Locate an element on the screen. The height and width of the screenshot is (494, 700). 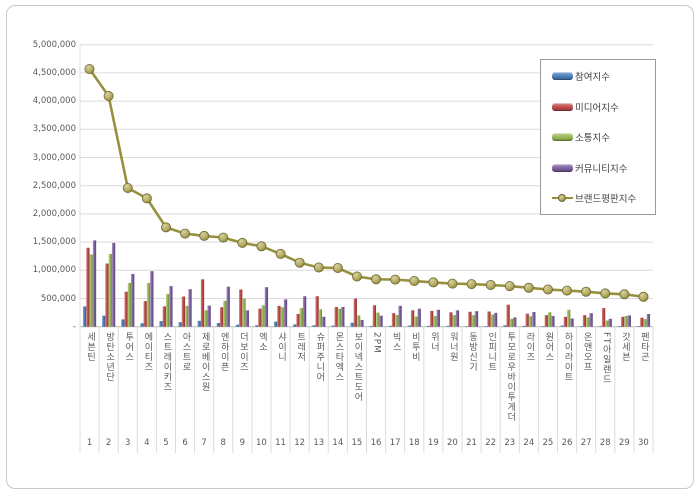
legend-swatch-참여지수 is located at coordinates (562, 76).